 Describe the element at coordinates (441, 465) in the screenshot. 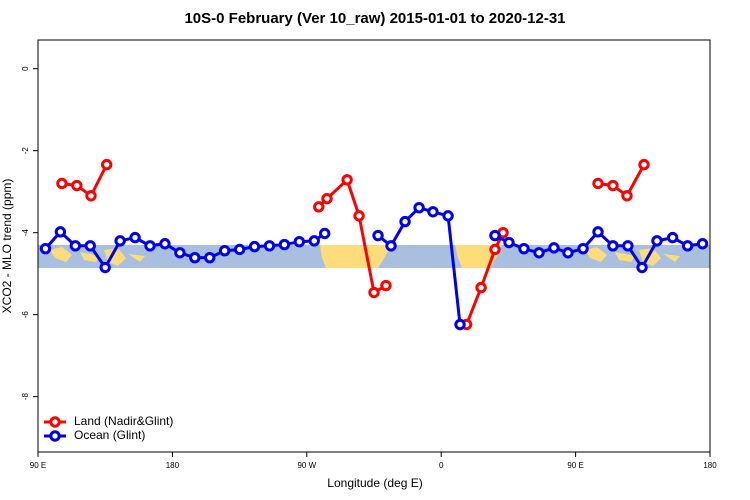

I see `x-tick-label: 0` at that location.